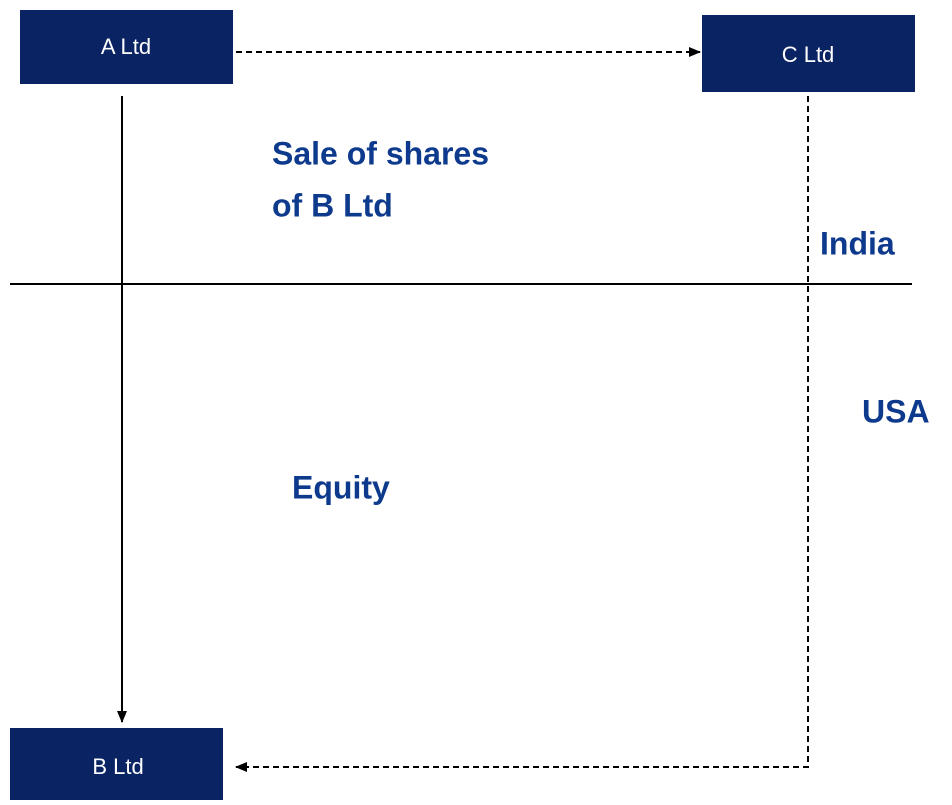 The height and width of the screenshot is (805, 952). What do you see at coordinates (341, 487) in the screenshot?
I see `equity-label: Equity` at bounding box center [341, 487].